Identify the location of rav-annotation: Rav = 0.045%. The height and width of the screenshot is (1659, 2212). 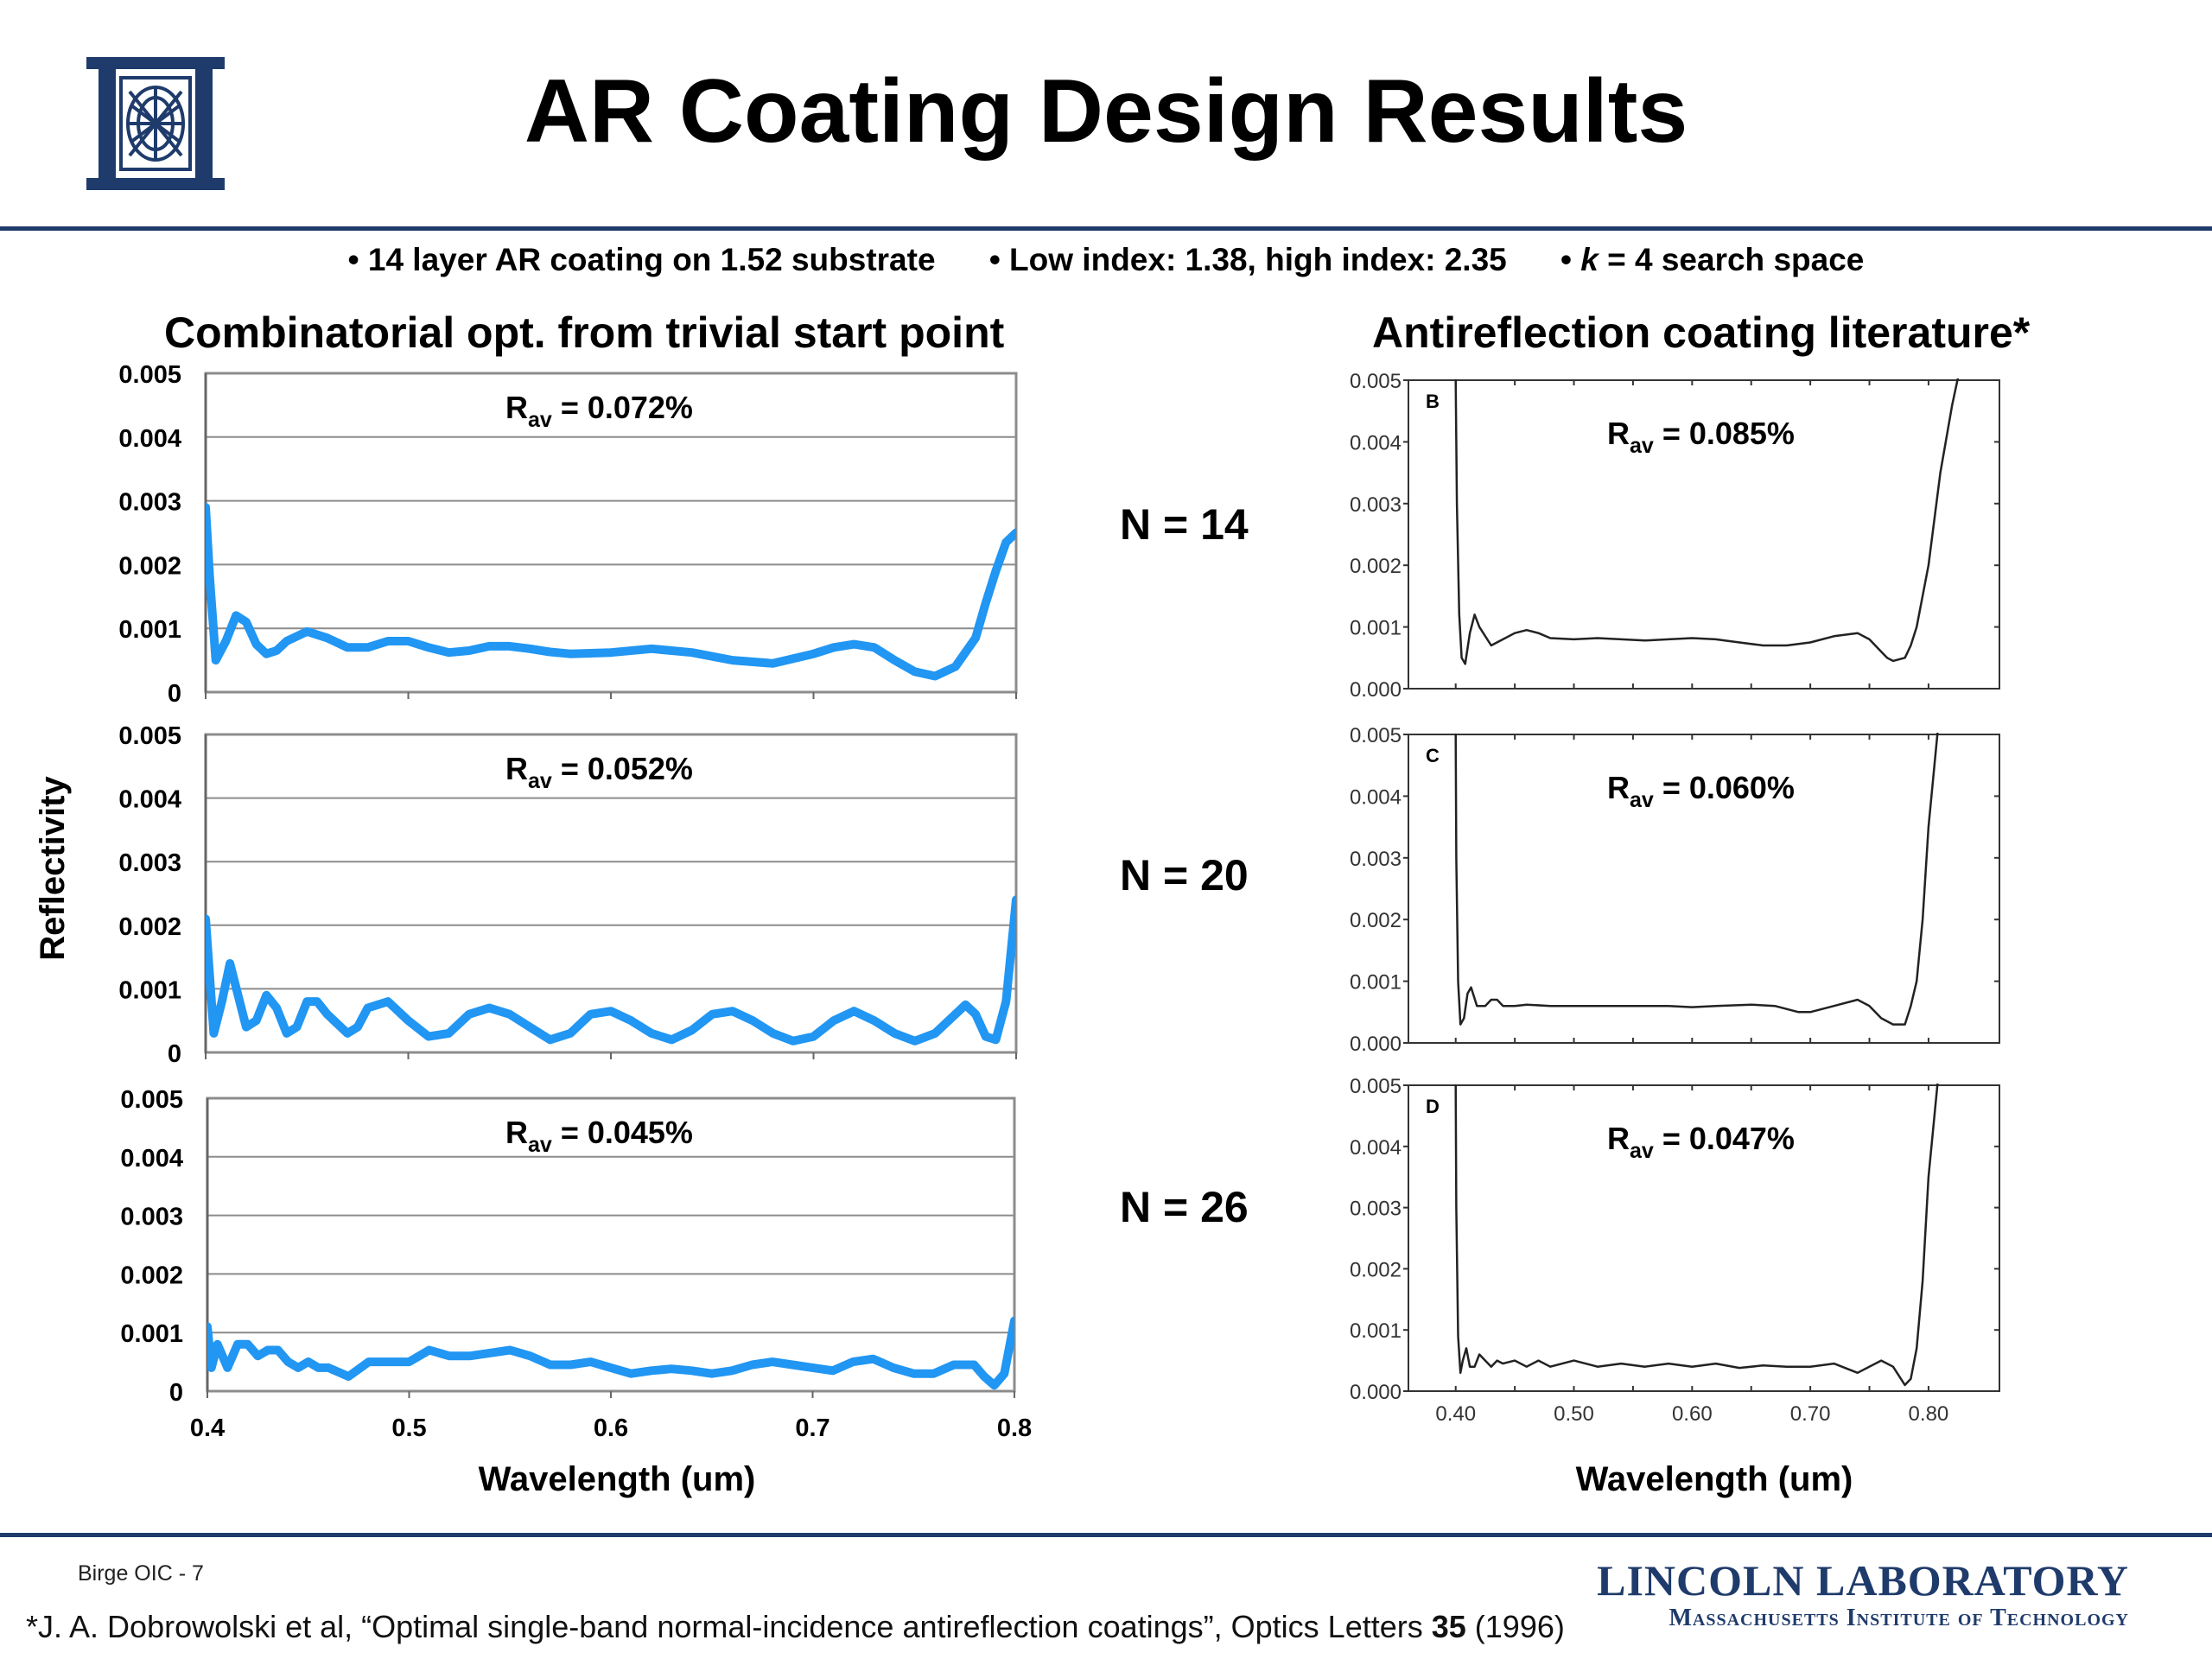
(599, 1136).